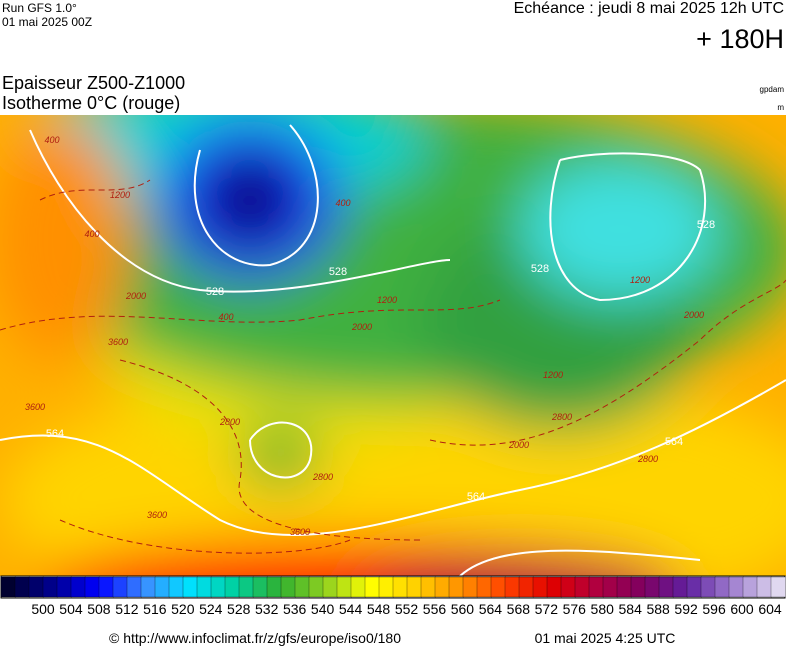  What do you see at coordinates (267, 609) in the screenshot?
I see `colorbar-tick-label: 532` at bounding box center [267, 609].